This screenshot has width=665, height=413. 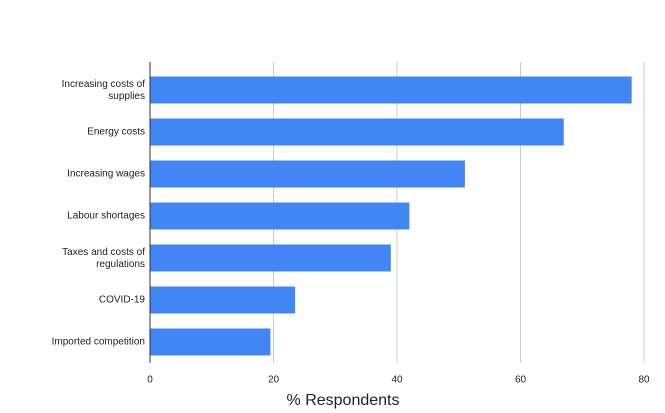 I want to click on x-tick-label: 80, so click(x=644, y=380).